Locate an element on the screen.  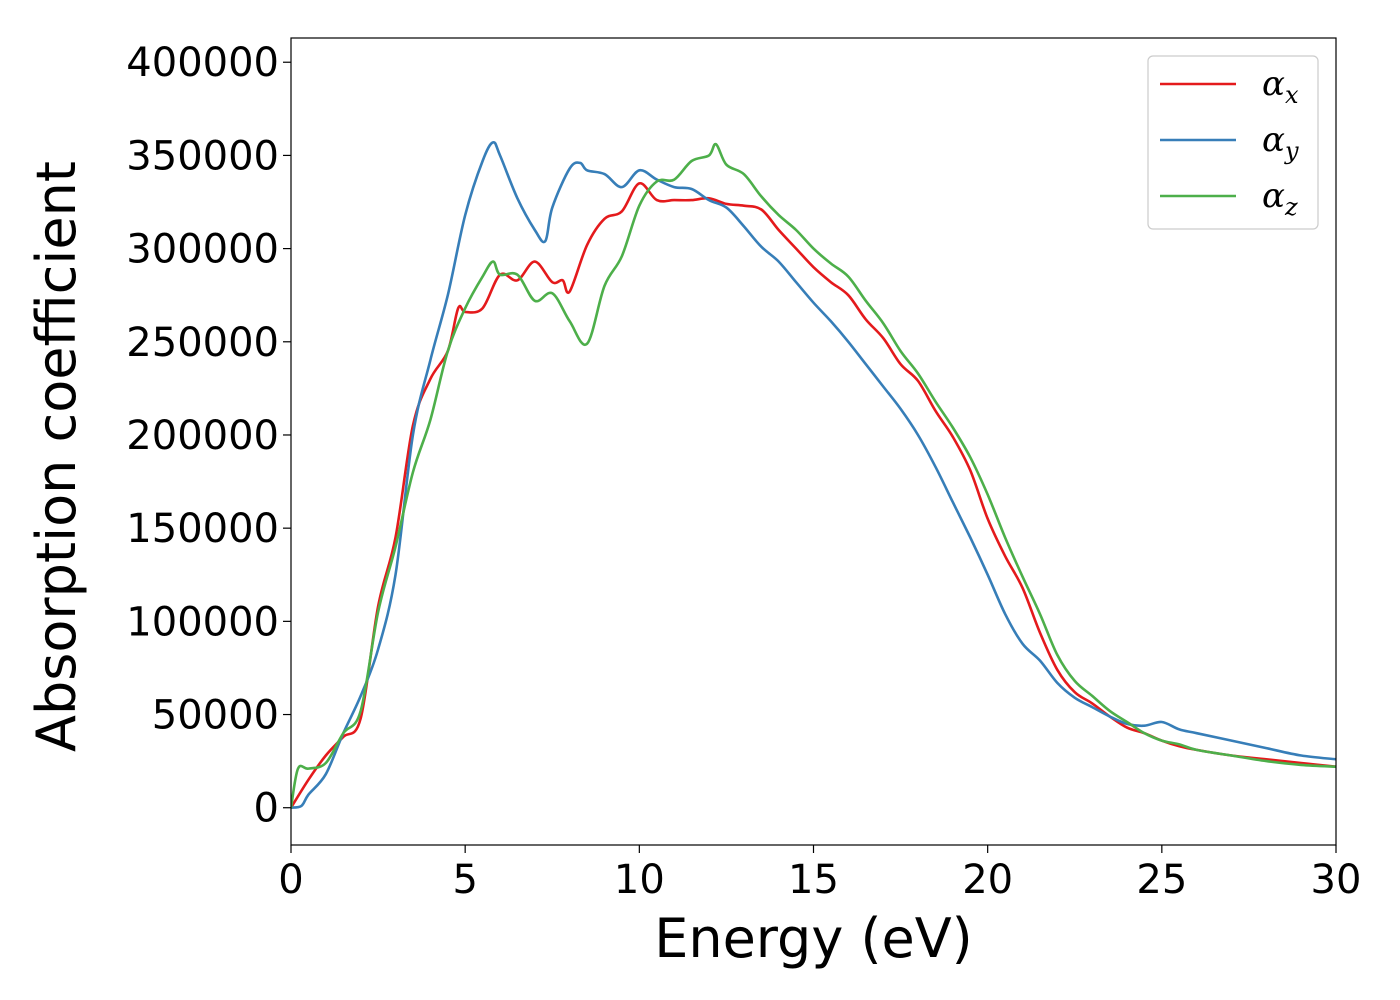
y-tick-label: 250000 is located at coordinates (202, 343).